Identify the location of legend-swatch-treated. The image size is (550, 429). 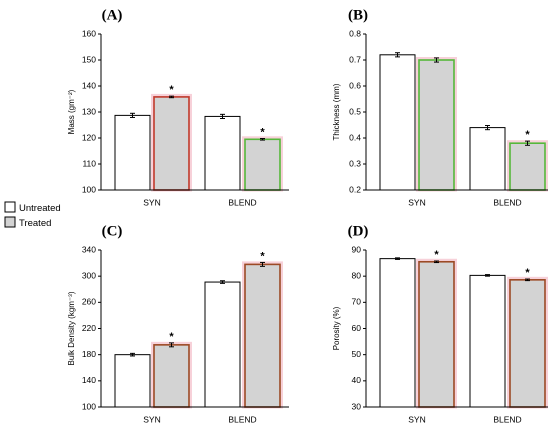
(10, 222).